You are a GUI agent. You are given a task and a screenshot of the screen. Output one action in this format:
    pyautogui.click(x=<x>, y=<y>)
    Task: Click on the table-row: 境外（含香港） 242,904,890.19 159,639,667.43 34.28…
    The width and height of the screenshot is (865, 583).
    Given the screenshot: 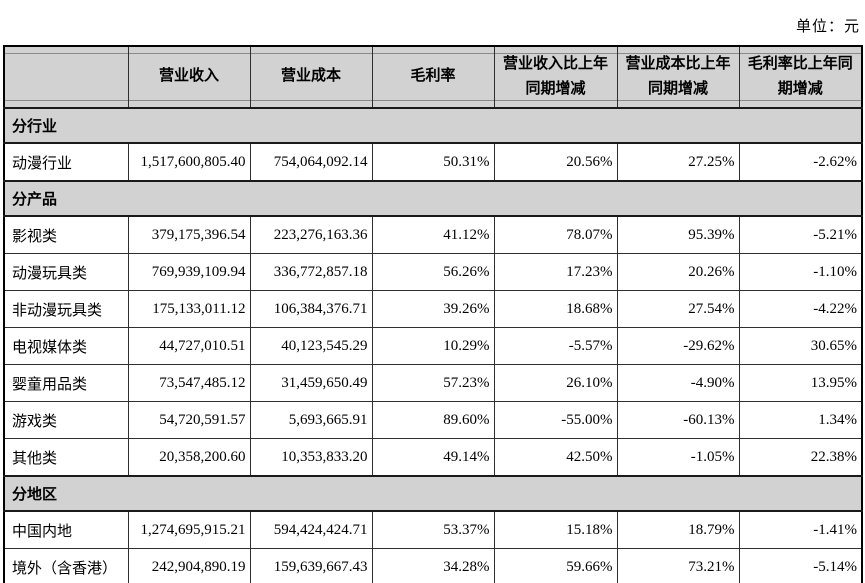 What is the action you would take?
    pyautogui.click(x=433, y=565)
    